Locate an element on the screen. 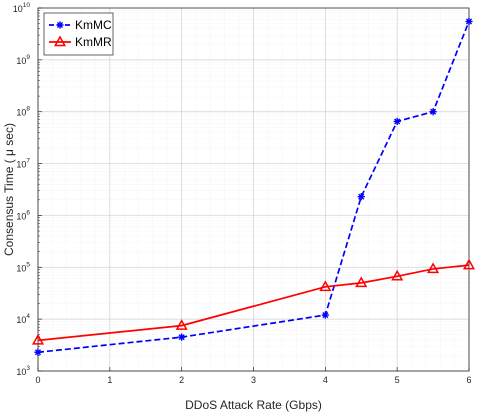 The width and height of the screenshot is (479, 415). x-tick-label: 3 is located at coordinates (253, 380).